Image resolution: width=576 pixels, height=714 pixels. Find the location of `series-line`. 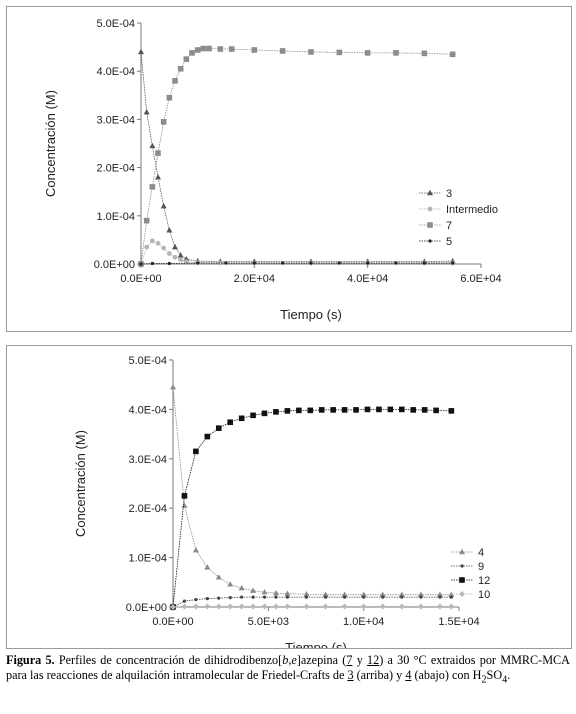

series-line is located at coordinates (296, 252).